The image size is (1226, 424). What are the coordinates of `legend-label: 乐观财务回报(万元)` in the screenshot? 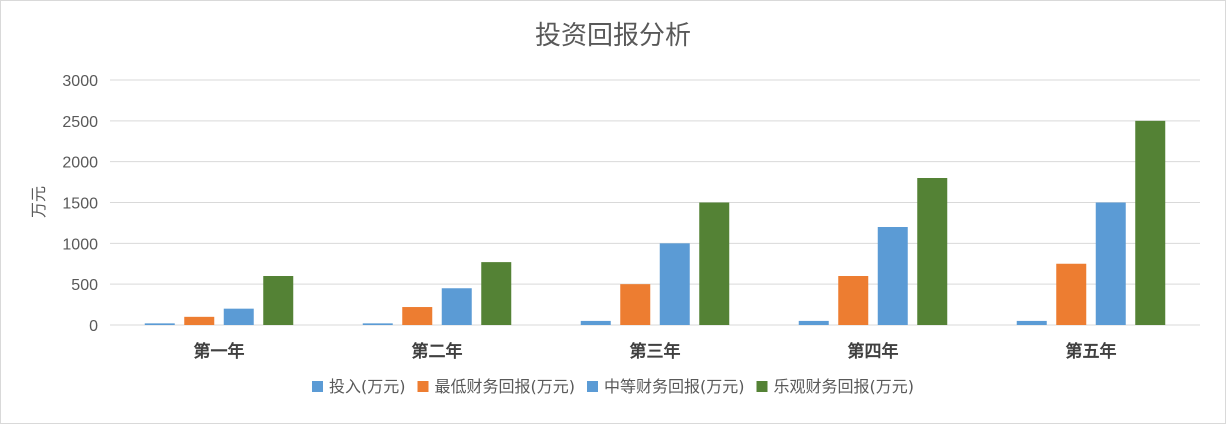 It's located at (844, 386).